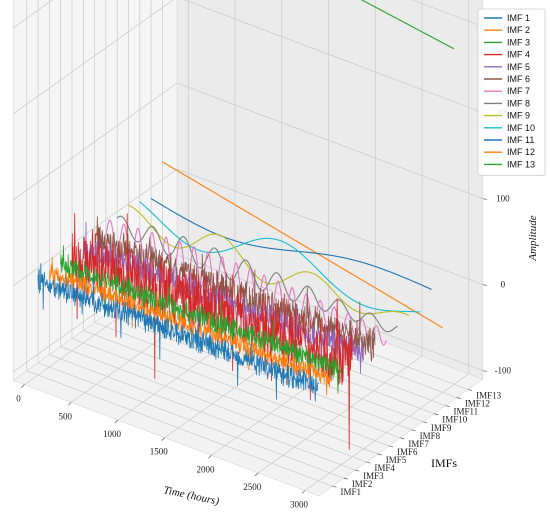 The image size is (550, 531). I want to click on legend-box, so click(511, 92).